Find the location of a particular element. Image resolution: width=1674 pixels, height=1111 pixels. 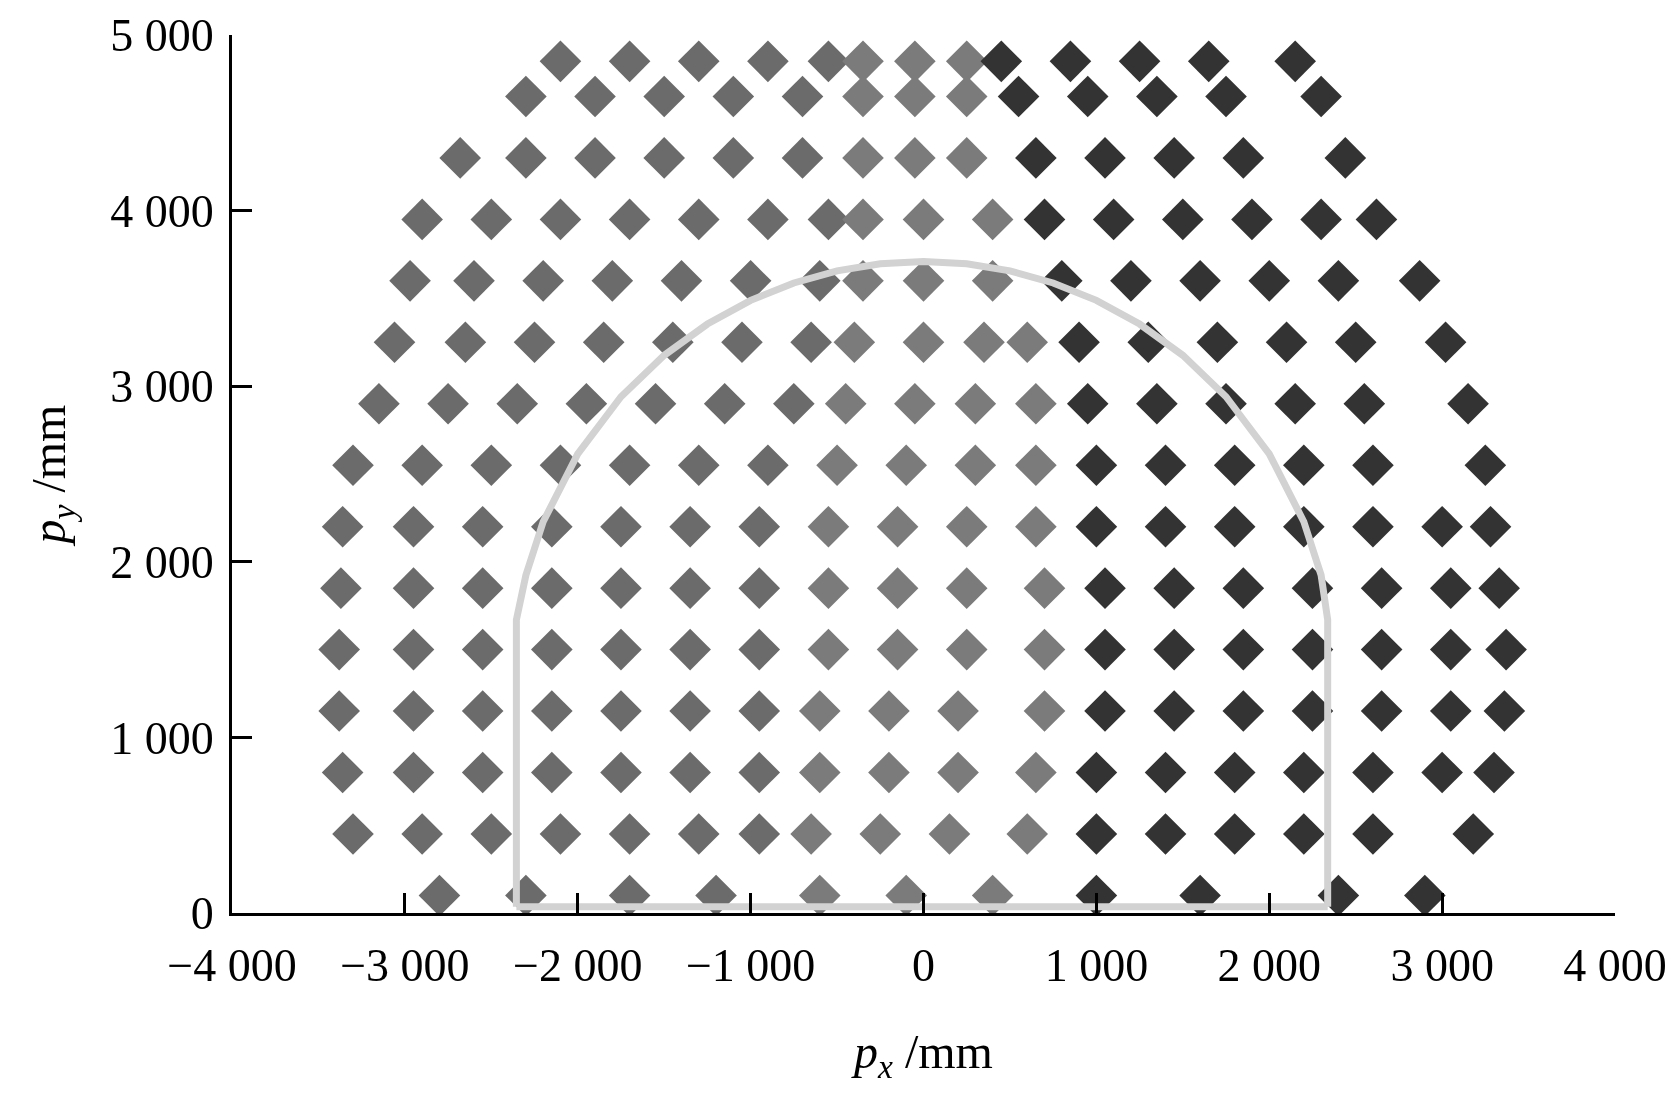

x-tick-label: 1 000 is located at coordinates (1096, 966).